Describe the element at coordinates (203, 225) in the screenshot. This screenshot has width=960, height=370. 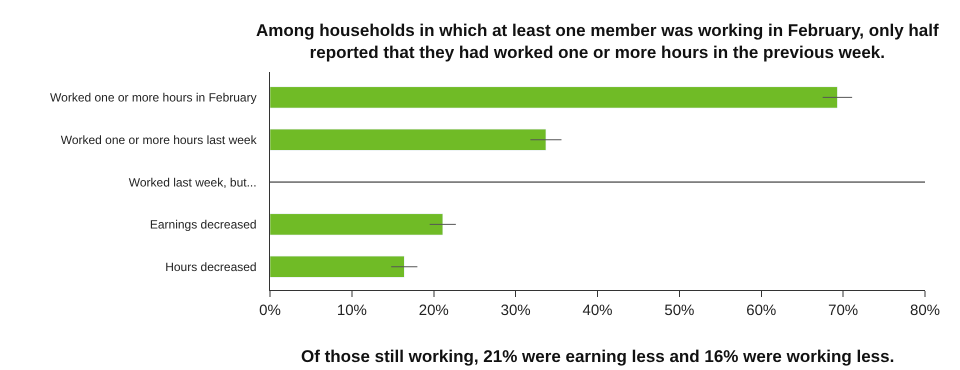
I see `y-tick-label: Earnings decreased` at that location.